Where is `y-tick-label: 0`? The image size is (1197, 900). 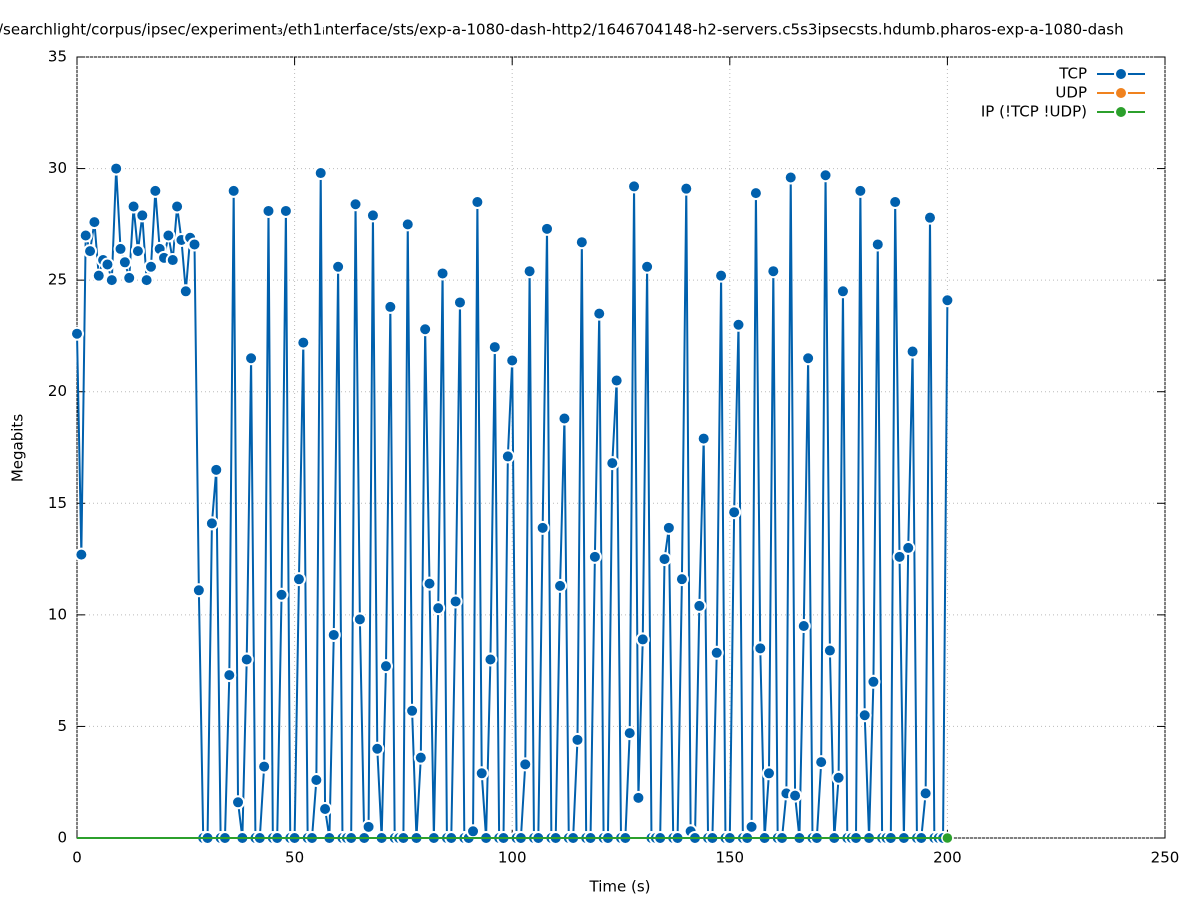
y-tick-label: 0 is located at coordinates (62, 838).